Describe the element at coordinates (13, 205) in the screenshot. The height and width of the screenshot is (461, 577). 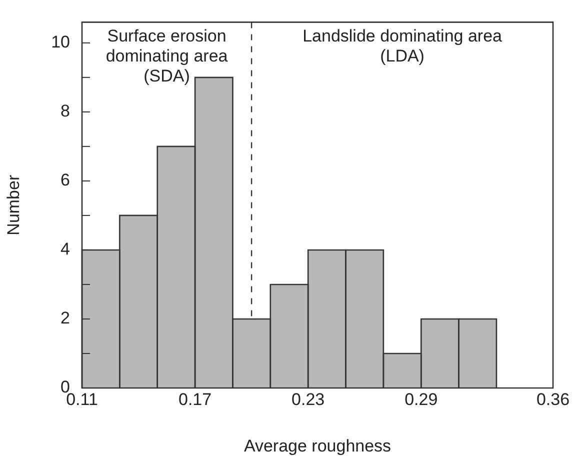
I see `y-axis-title: Number` at that location.